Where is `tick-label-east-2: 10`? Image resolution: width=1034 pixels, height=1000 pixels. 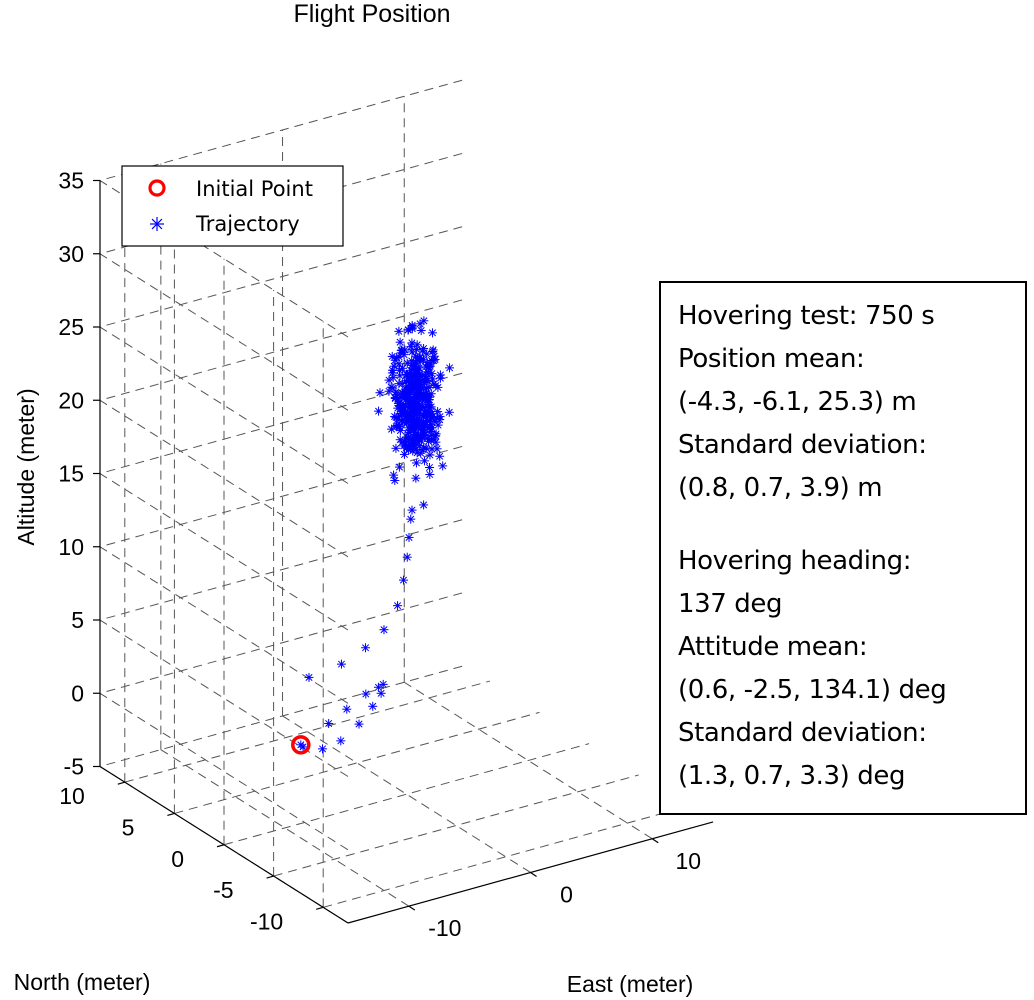
tick-label-east-2: 10 is located at coordinates (688, 861).